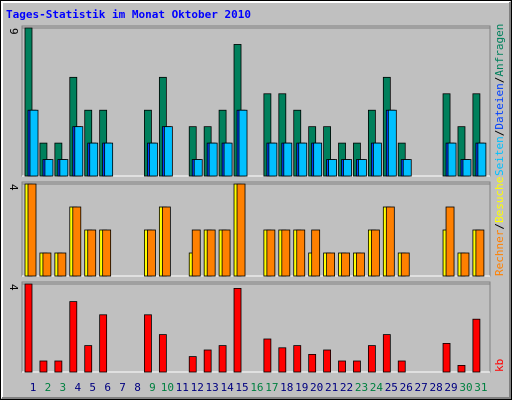 The width and height of the screenshot is (512, 400). Describe the element at coordinates (406, 387) in the screenshot. I see `x-tick-label: 26` at that location.